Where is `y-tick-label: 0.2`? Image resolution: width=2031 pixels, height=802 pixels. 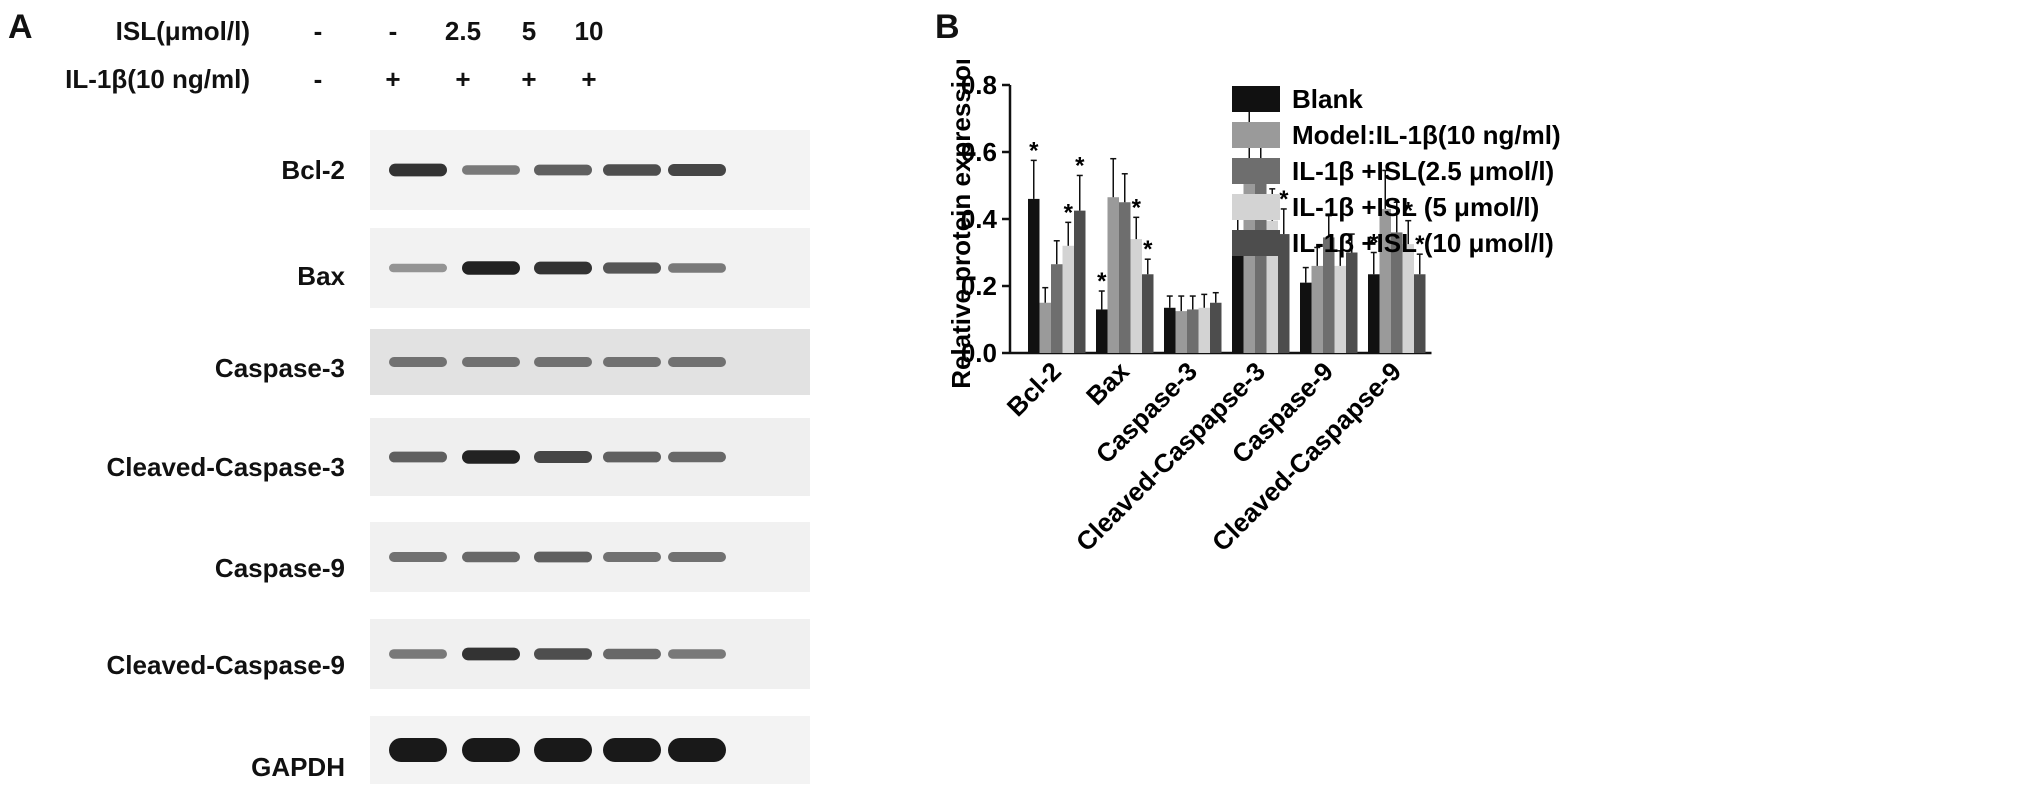
y-tick-label: 0.2 is located at coordinates (979, 286).